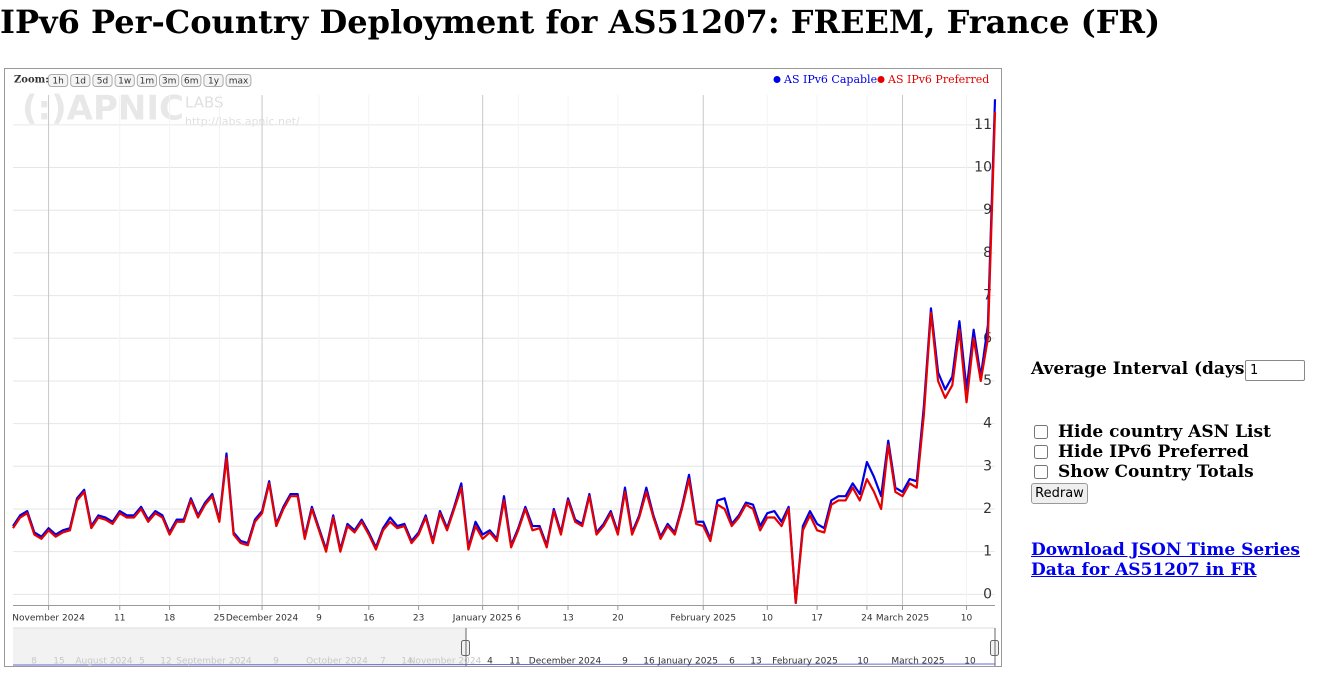  I want to click on legend-label: AS IPv6 Capable, so click(830, 79).